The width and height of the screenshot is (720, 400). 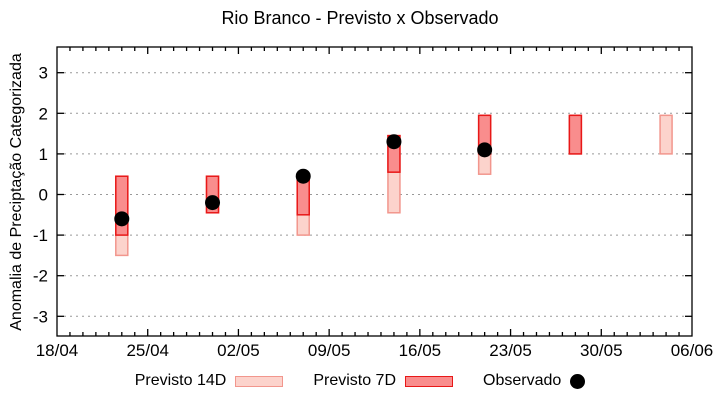 I want to click on y-tick-label: 0, so click(x=43, y=195).